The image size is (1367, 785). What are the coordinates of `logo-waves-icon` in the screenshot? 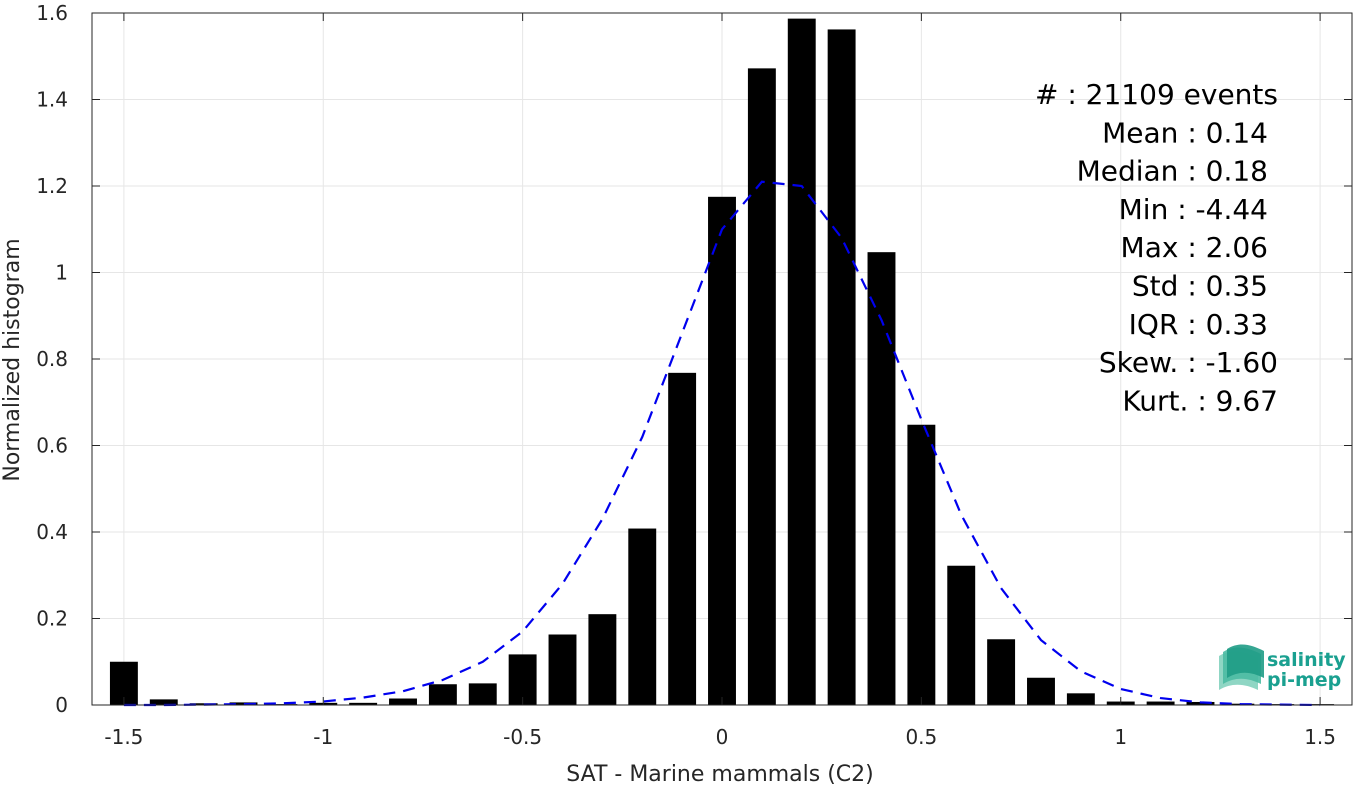 It's located at (1241, 667).